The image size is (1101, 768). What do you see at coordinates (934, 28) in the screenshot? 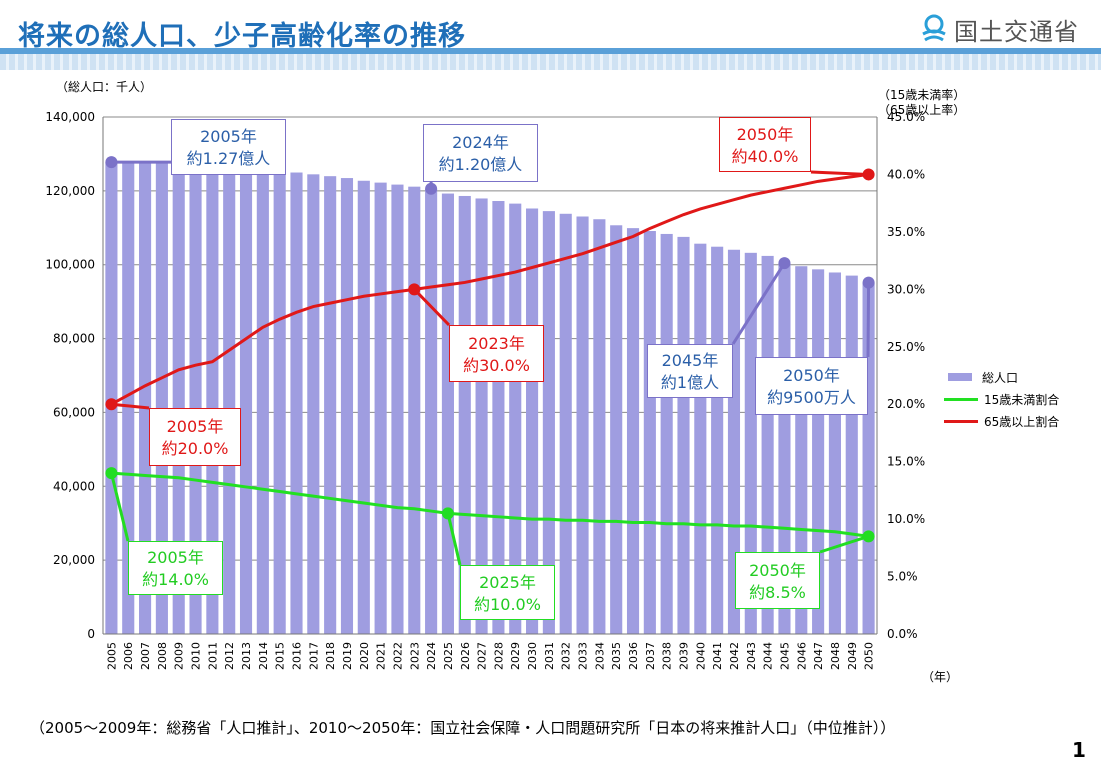
I see `mlit-logo-icon` at bounding box center [934, 28].